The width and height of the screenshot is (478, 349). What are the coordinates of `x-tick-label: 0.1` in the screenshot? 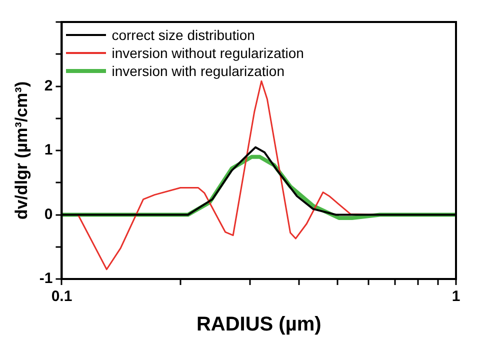 It's located at (61, 297).